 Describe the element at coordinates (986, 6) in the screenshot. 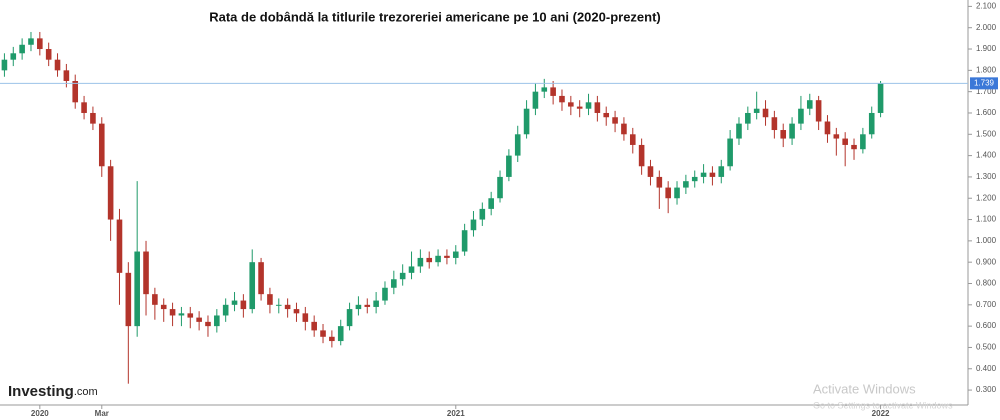

I see `y-tick-label: 2.100` at that location.